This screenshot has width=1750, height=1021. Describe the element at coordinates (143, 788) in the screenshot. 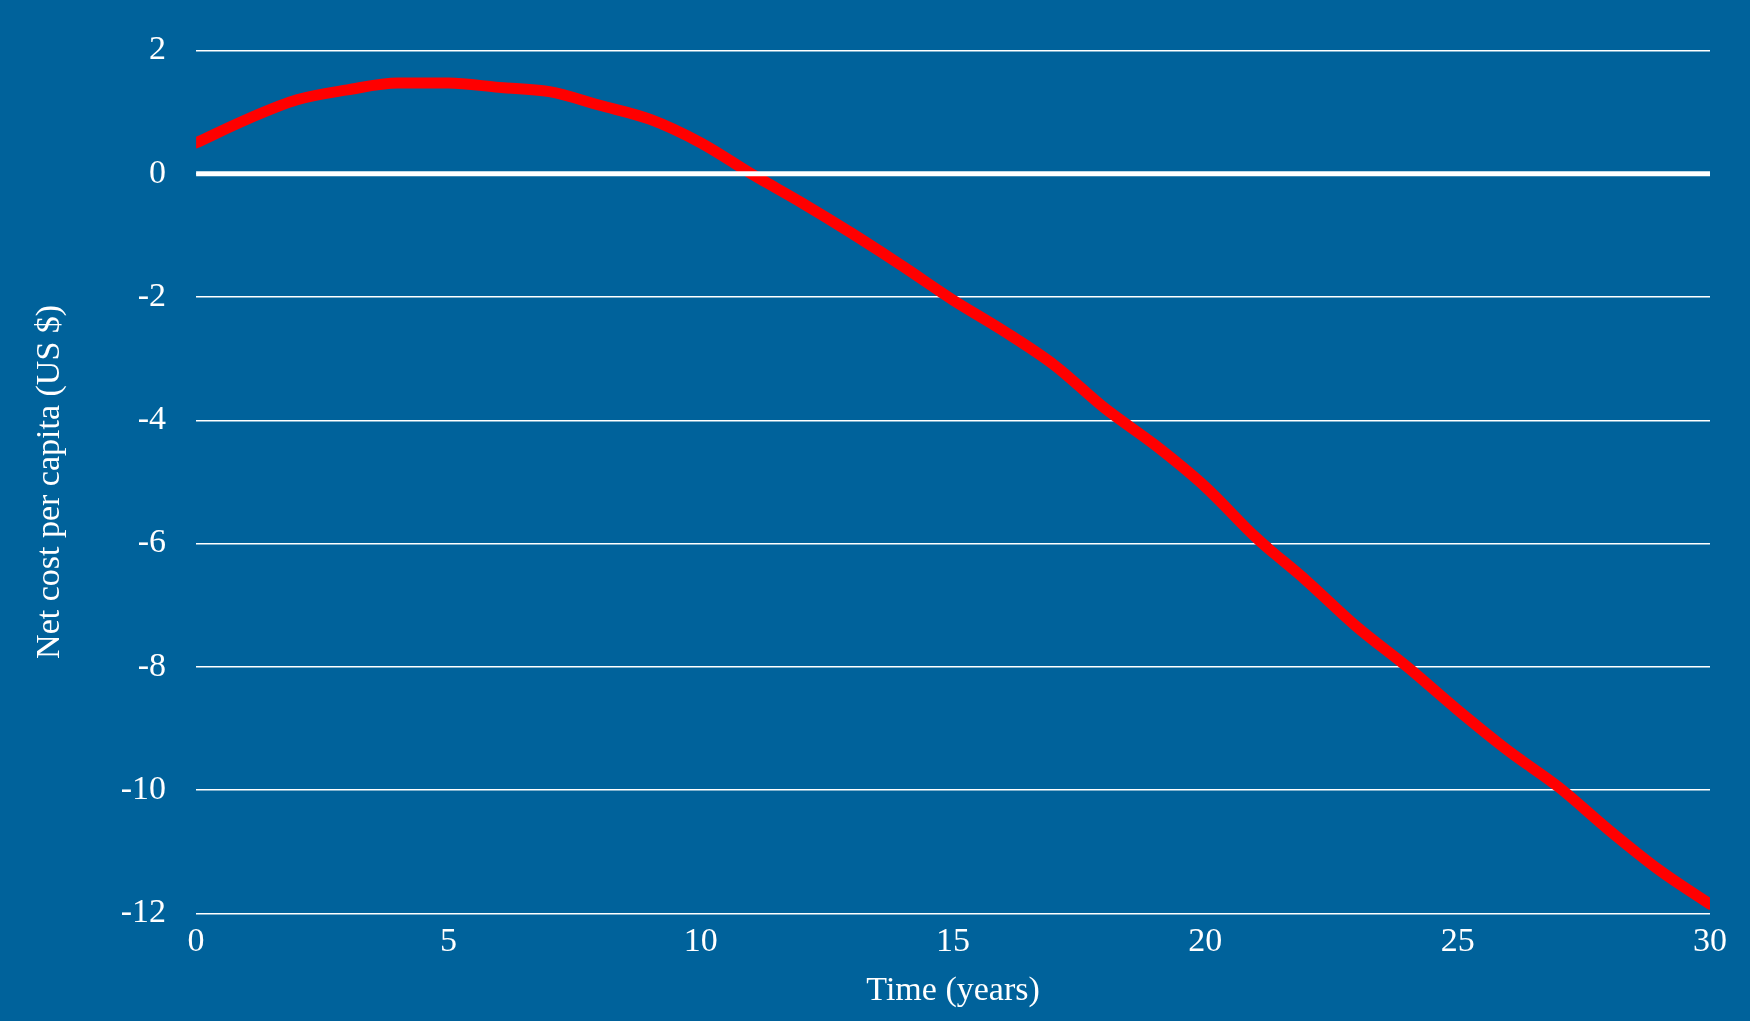

I see `y-tick-label: -10` at that location.